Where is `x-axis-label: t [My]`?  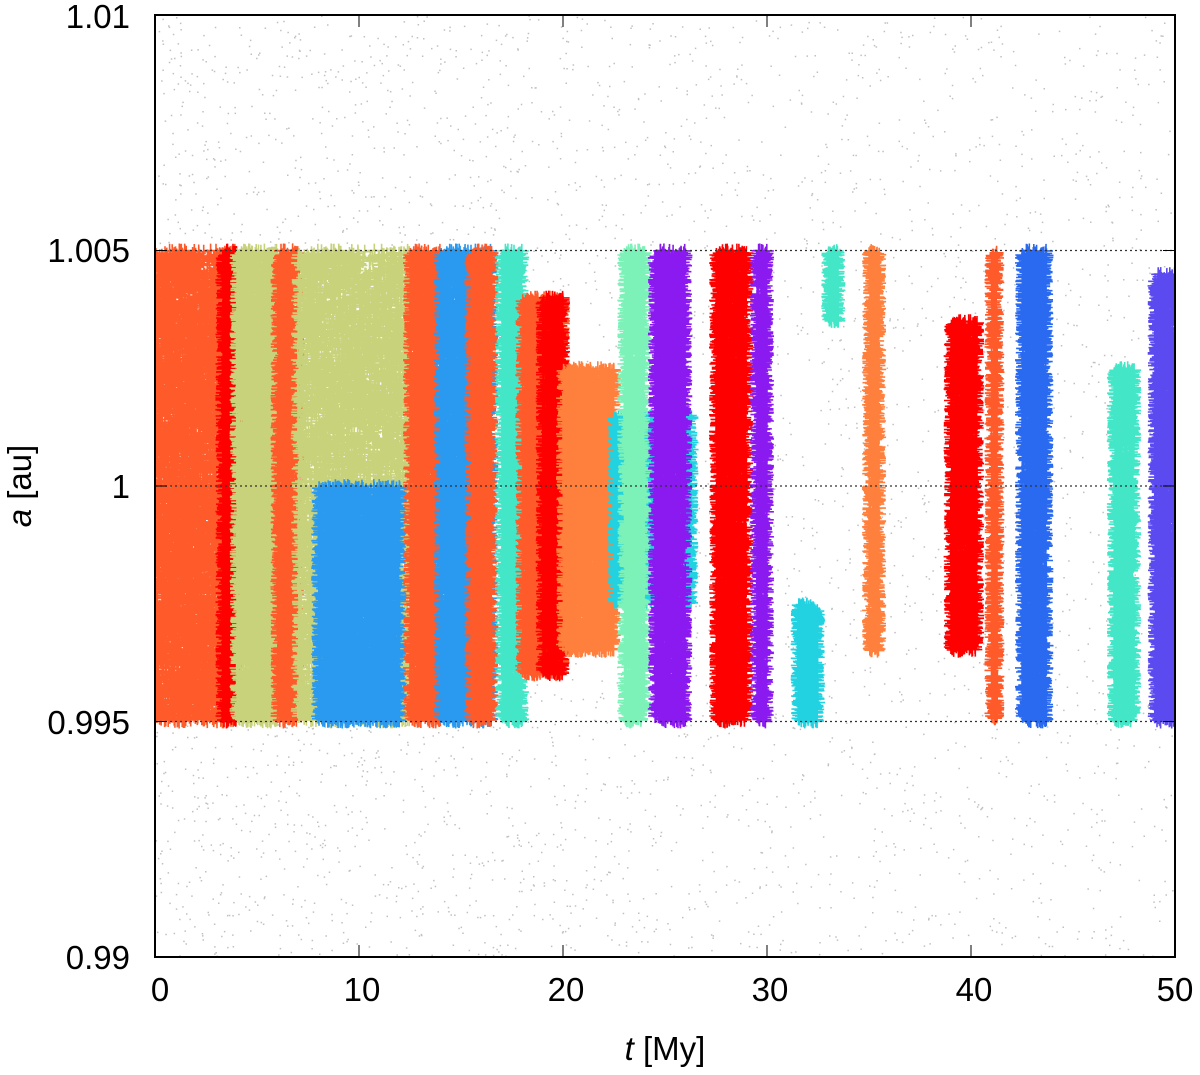
x-axis-label: t [My] is located at coordinates (665, 1049).